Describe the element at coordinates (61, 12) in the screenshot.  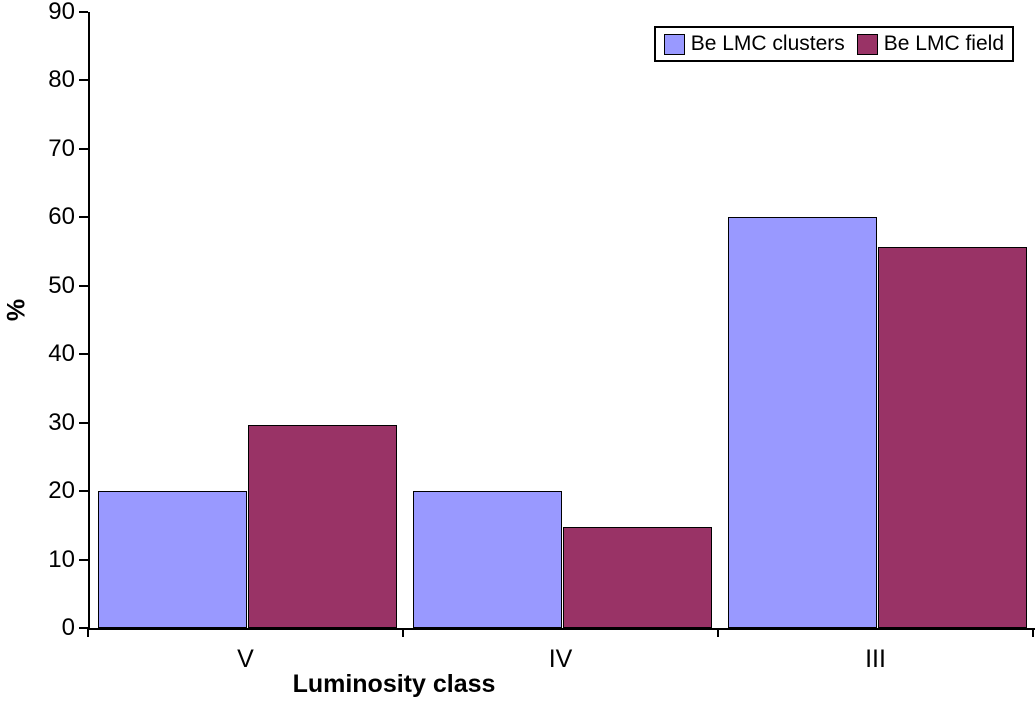
I see `y-tick-label: 90` at that location.